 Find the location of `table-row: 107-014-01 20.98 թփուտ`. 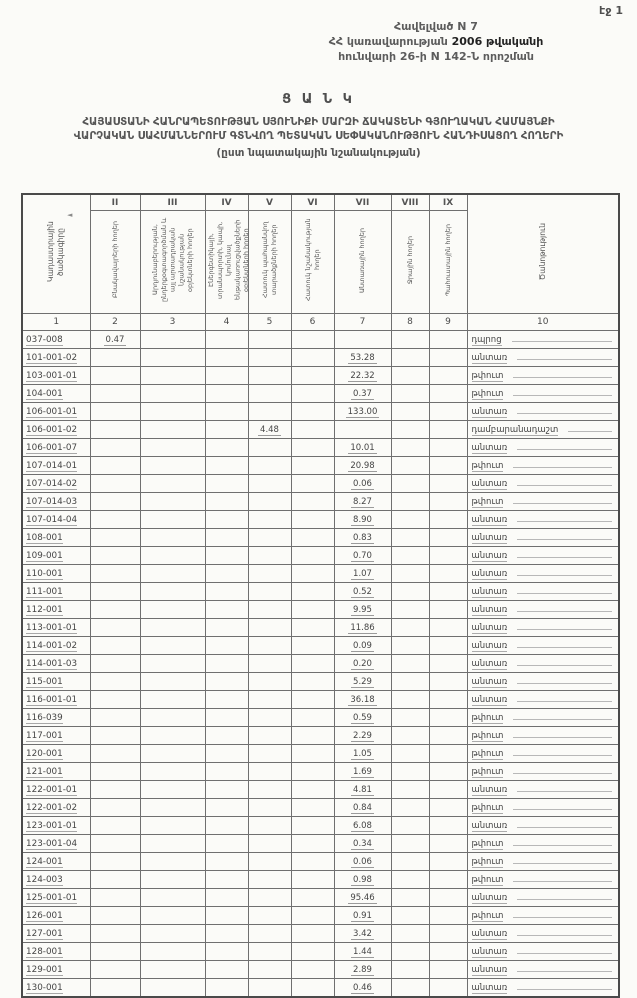

table-row: 107-014-01 20.98 թփուտ is located at coordinates (320, 465).